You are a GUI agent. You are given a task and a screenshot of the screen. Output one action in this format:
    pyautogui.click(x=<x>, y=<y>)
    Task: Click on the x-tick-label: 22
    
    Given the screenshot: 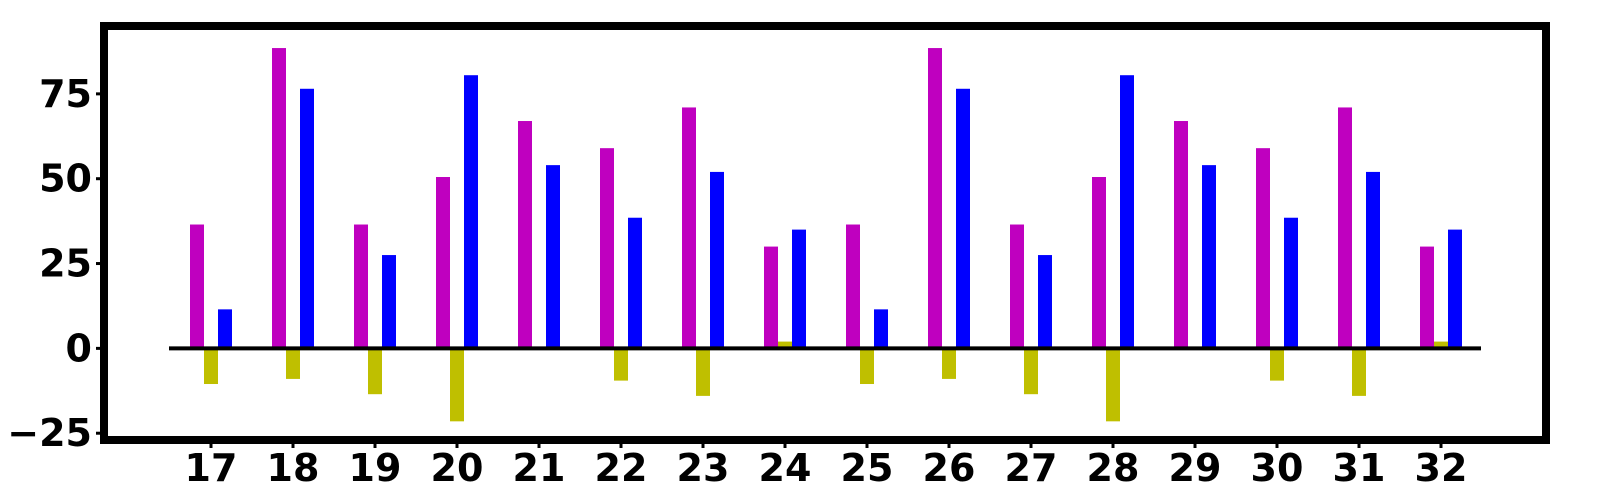 What is the action you would take?
    pyautogui.click(x=621, y=468)
    